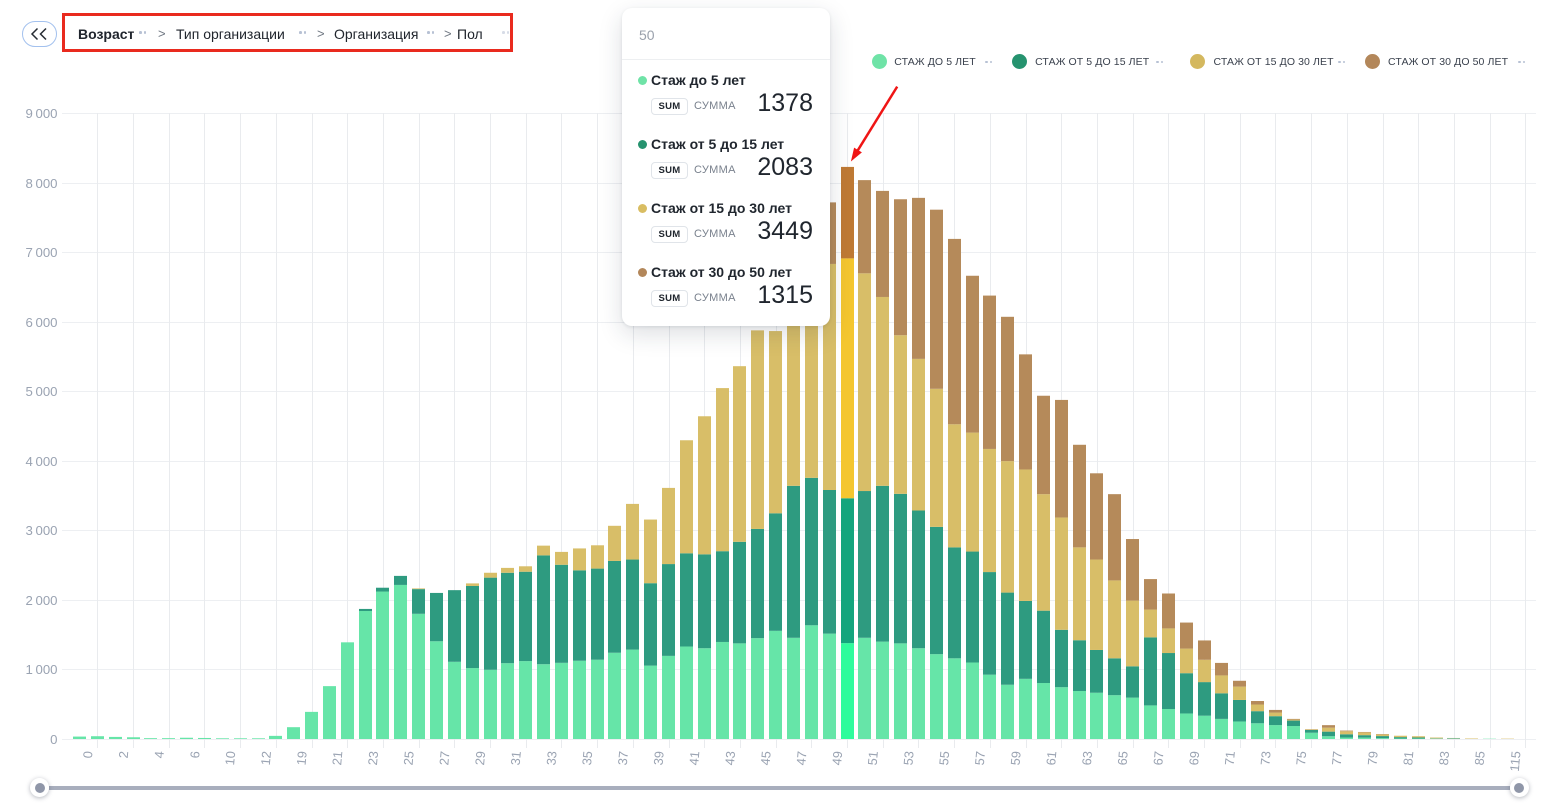 The image size is (1549, 804). I want to click on svg-text: 4 000, so click(42, 461).